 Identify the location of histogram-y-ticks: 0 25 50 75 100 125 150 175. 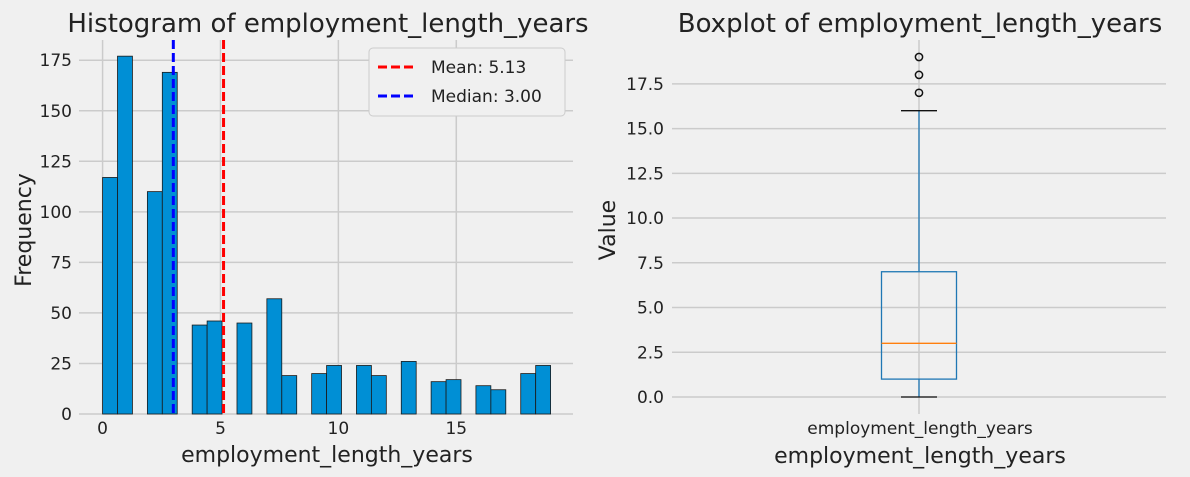
(56, 238).